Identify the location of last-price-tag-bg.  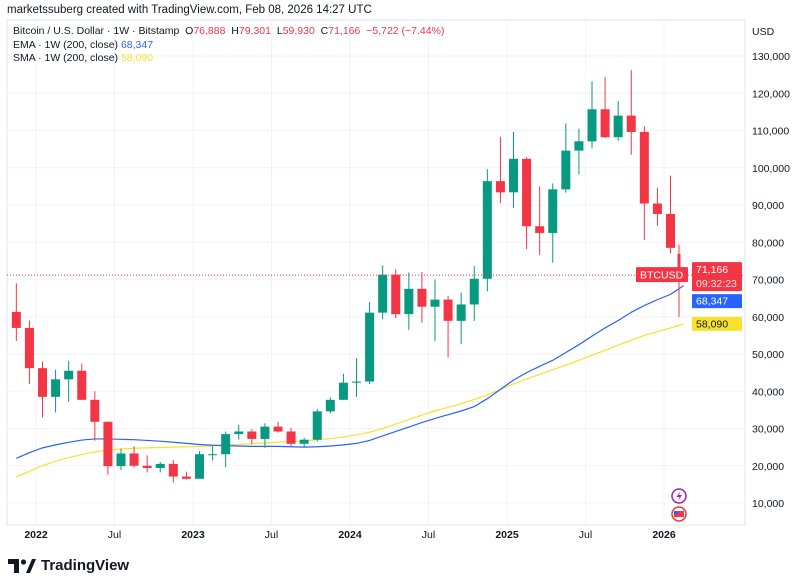
(717, 277).